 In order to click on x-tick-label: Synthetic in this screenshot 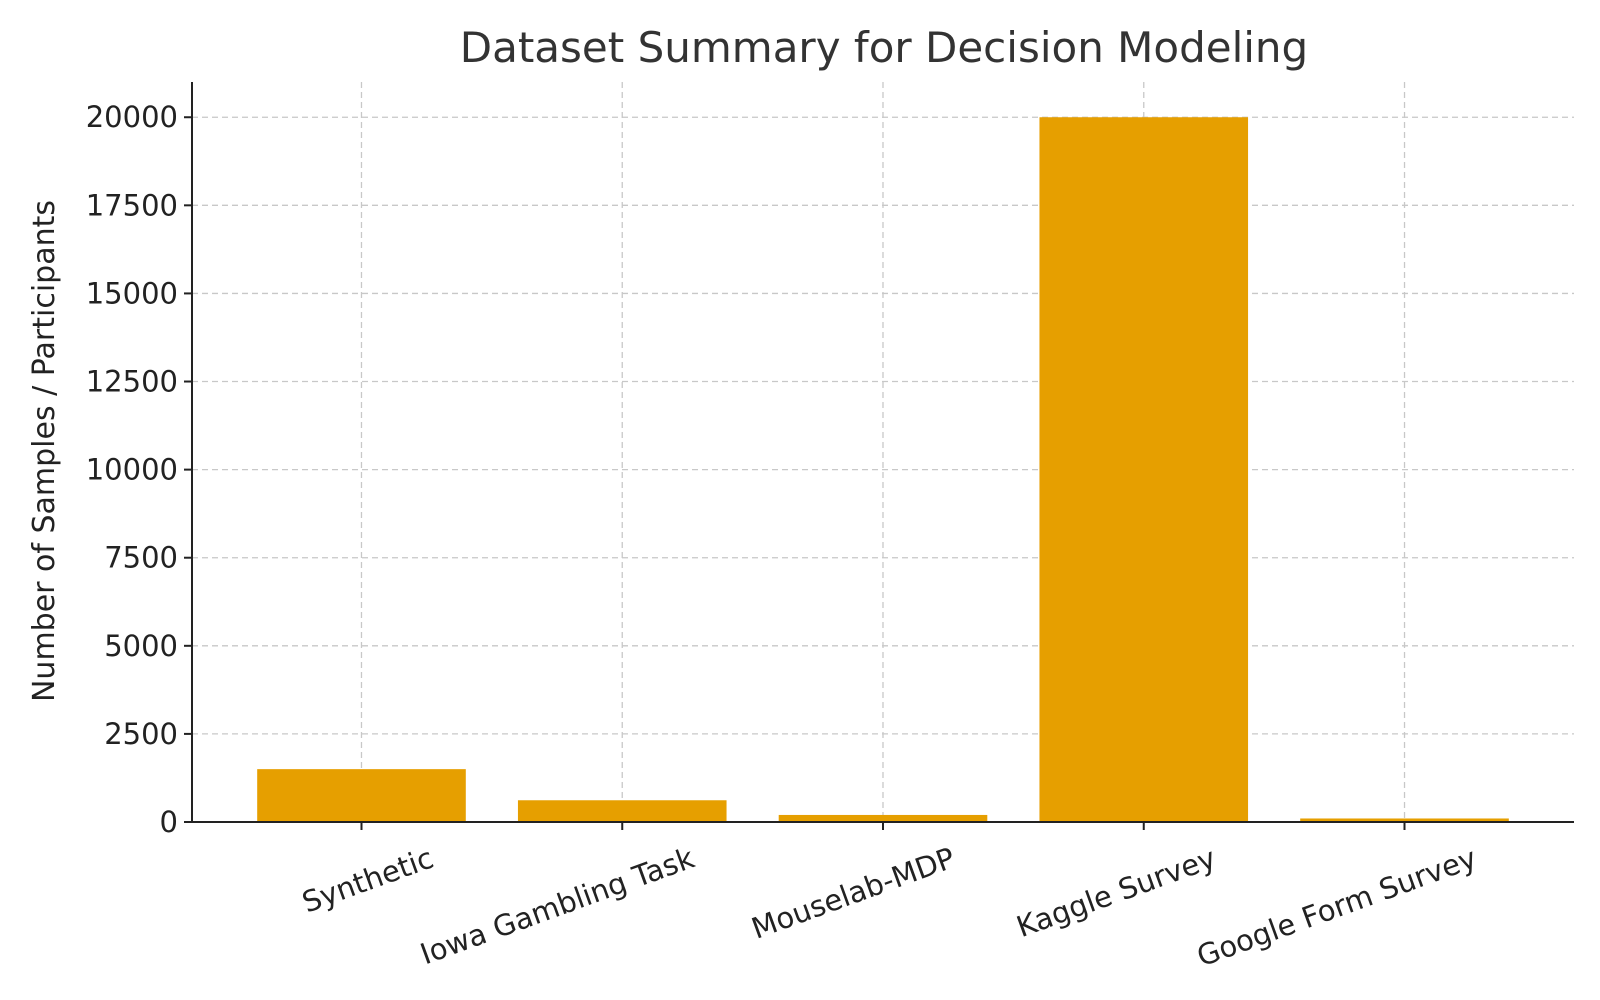, I will do `click(368, 880)`.